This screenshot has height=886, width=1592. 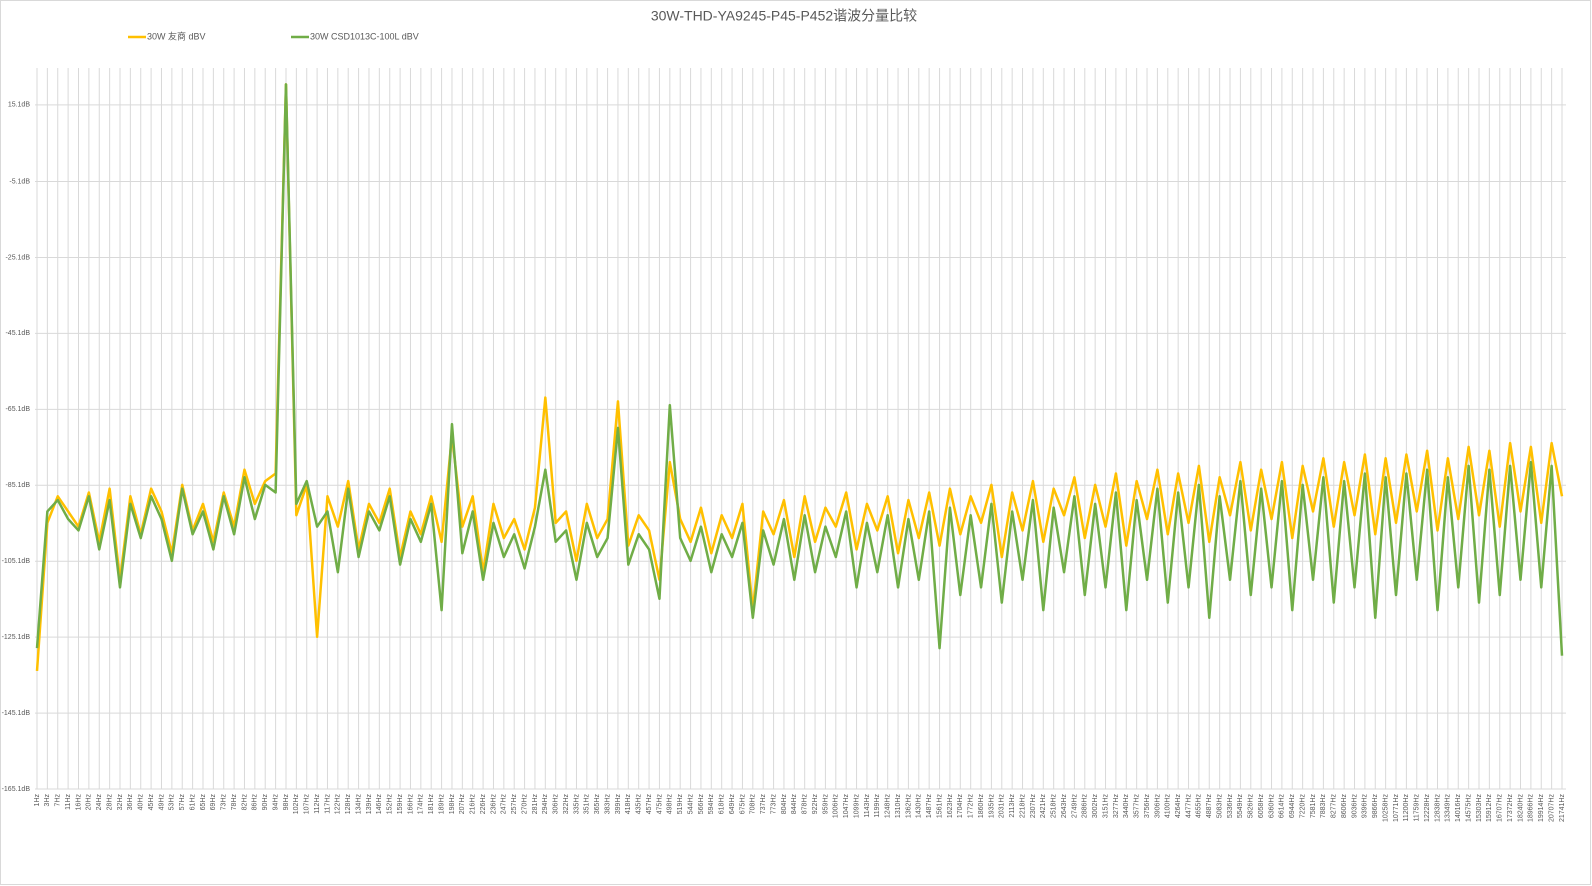 What do you see at coordinates (17, 485) in the screenshot?
I see `y-tick-label: -85.1dB` at bounding box center [17, 485].